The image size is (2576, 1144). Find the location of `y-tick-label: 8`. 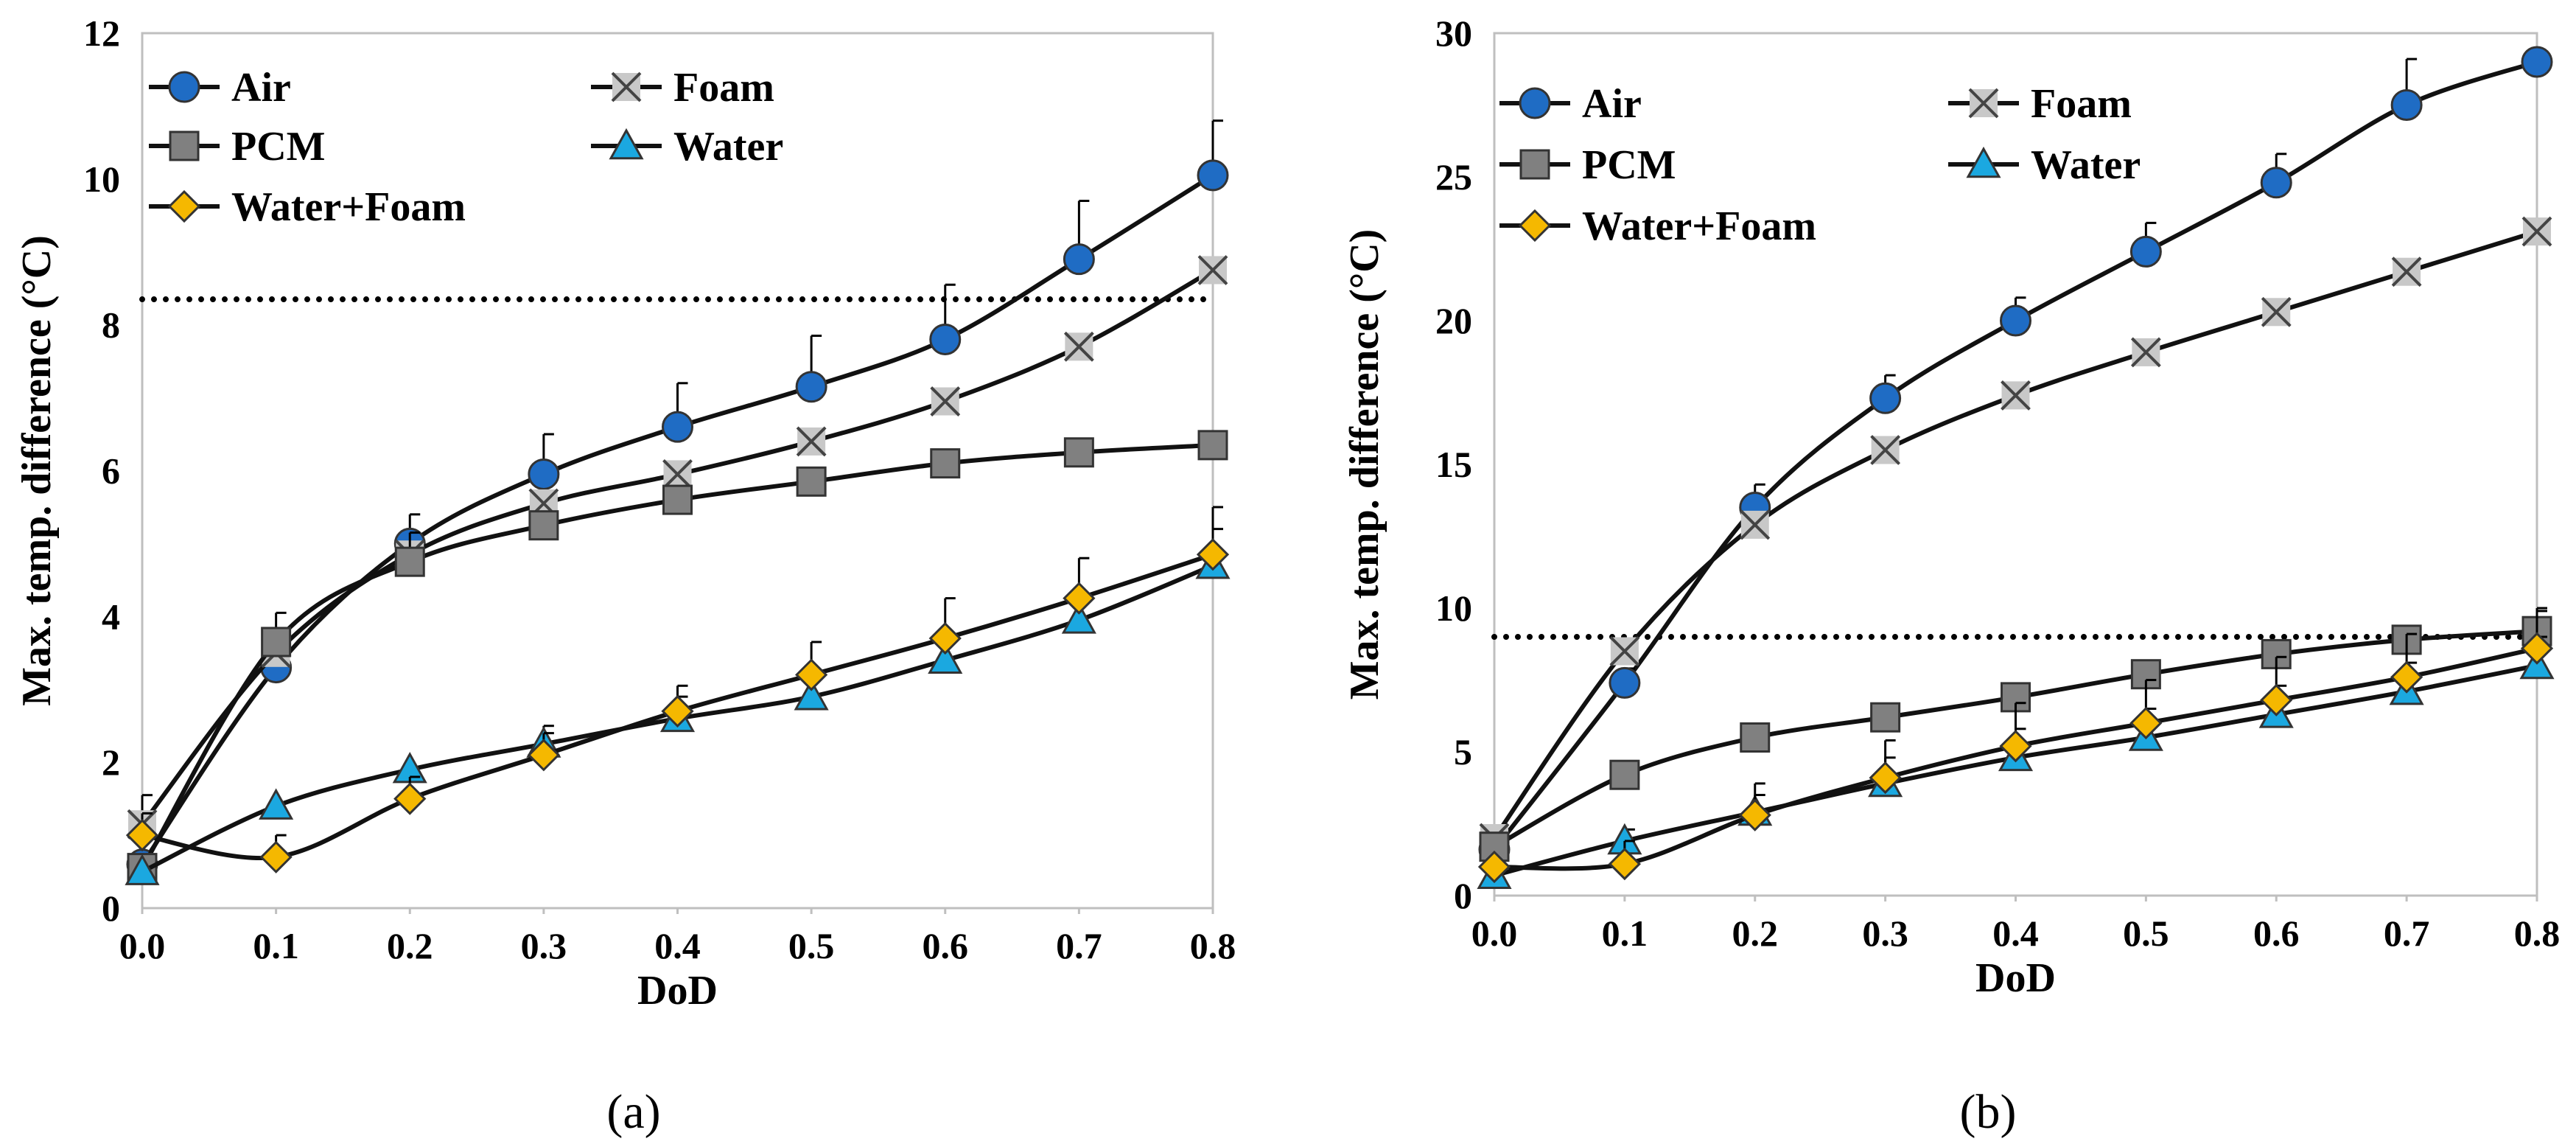

y-tick-label: 8 is located at coordinates (111, 325).